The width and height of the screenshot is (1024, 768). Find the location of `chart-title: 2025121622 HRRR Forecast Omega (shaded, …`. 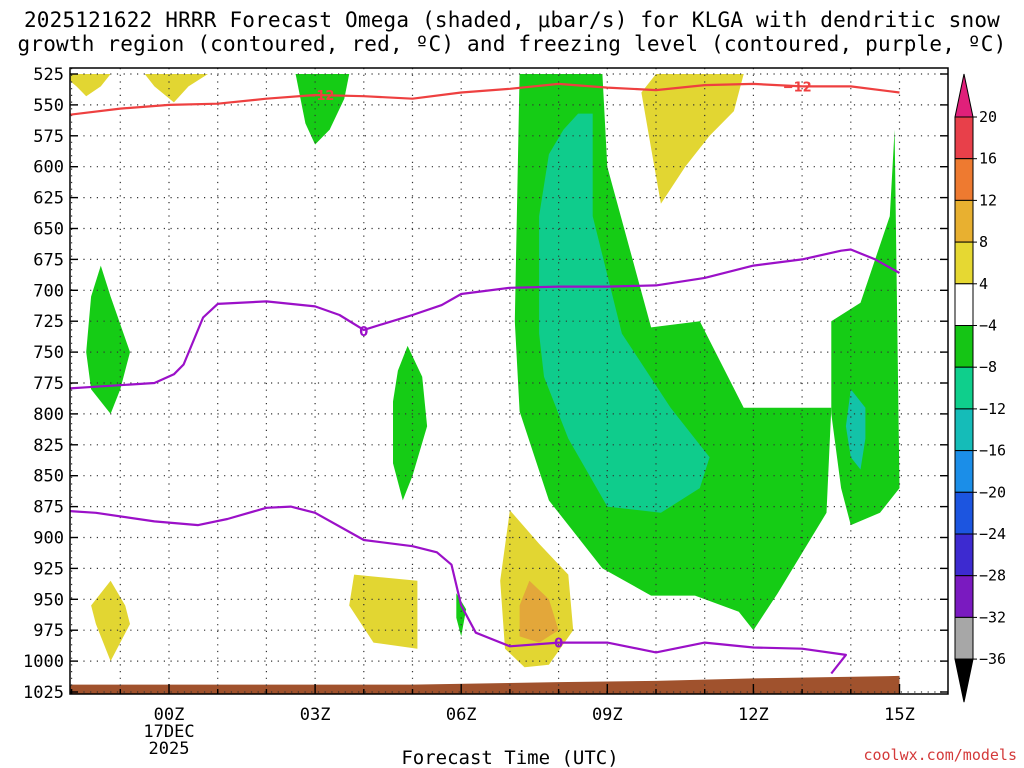

chart-title: 2025121622 HRRR Forecast Omega (shaded, … is located at coordinates (512, 32).